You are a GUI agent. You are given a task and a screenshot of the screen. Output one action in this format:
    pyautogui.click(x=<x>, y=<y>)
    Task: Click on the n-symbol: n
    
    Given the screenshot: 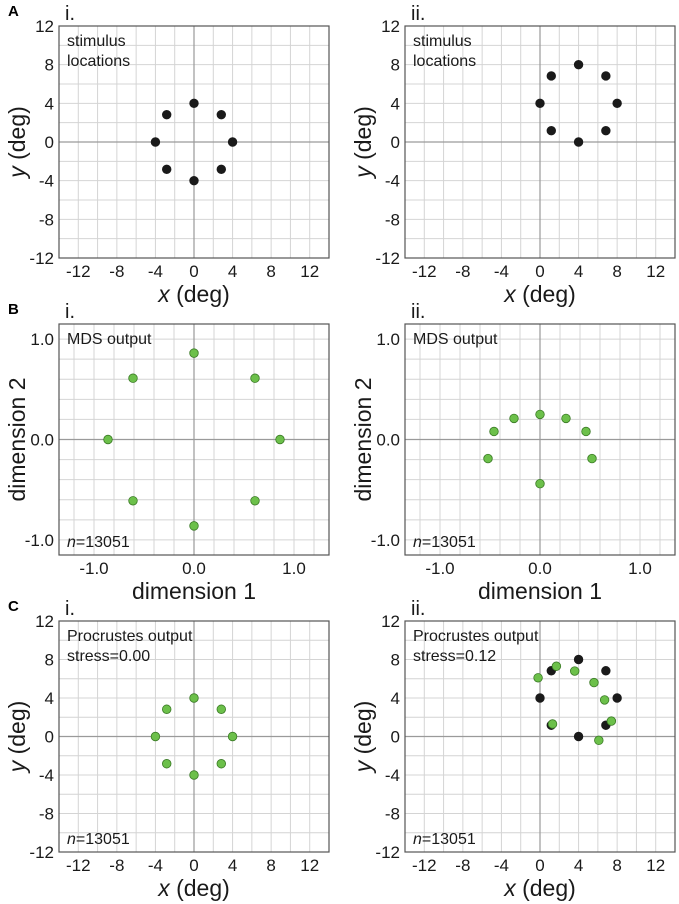 What is the action you would take?
    pyautogui.click(x=417, y=839)
    